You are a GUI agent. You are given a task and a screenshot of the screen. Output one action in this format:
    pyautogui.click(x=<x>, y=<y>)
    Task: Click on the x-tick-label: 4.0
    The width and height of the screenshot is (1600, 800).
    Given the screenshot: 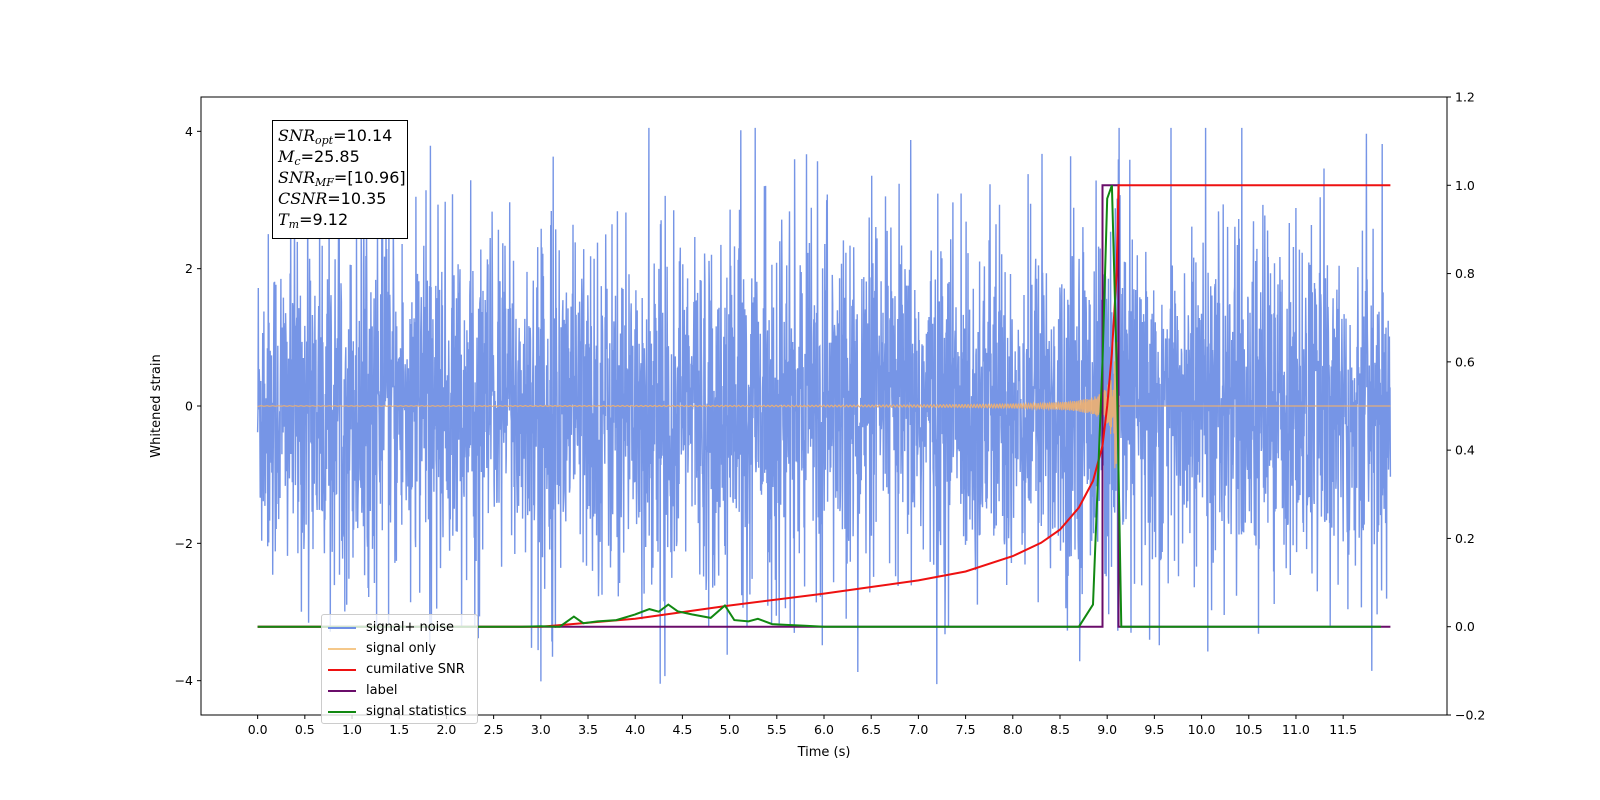 What is the action you would take?
    pyautogui.click(x=635, y=729)
    